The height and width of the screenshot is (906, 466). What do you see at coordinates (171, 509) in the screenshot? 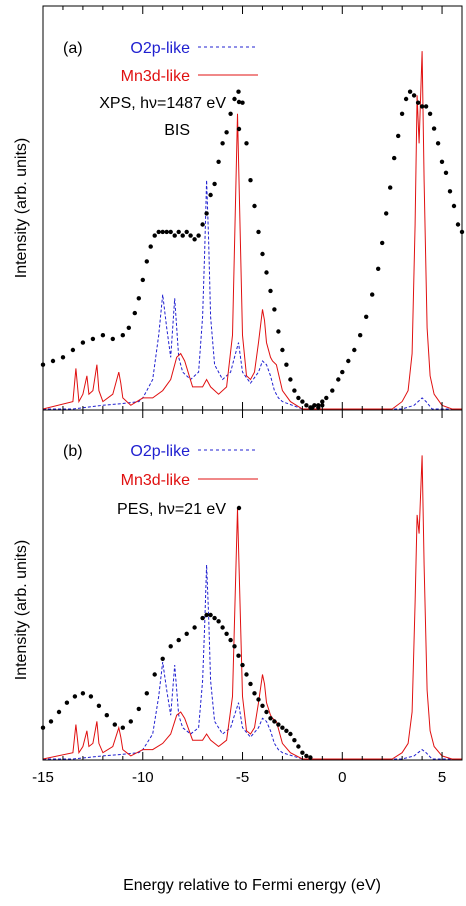
I see `panel-b-legend-pes-label: PES, hν=21 eV` at bounding box center [171, 509].